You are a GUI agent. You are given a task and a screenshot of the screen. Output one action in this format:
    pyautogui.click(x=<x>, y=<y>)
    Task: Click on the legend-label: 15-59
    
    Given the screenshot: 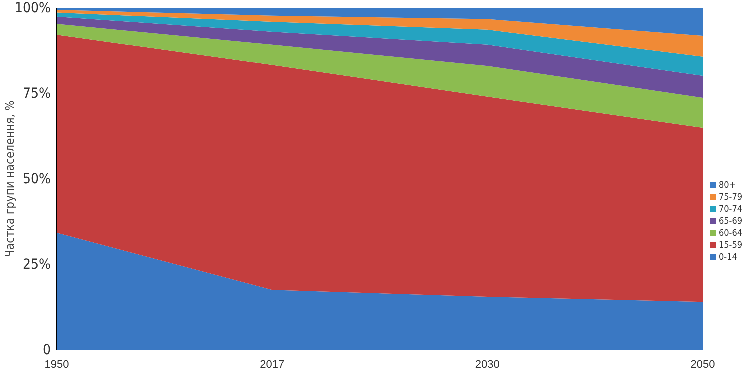 What is the action you would take?
    pyautogui.click(x=731, y=246)
    